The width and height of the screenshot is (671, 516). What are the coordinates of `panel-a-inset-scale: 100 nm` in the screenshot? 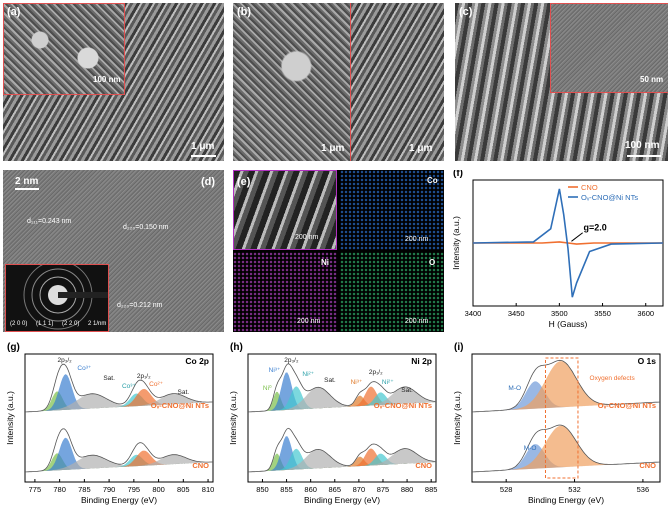 It's located at (107, 79).